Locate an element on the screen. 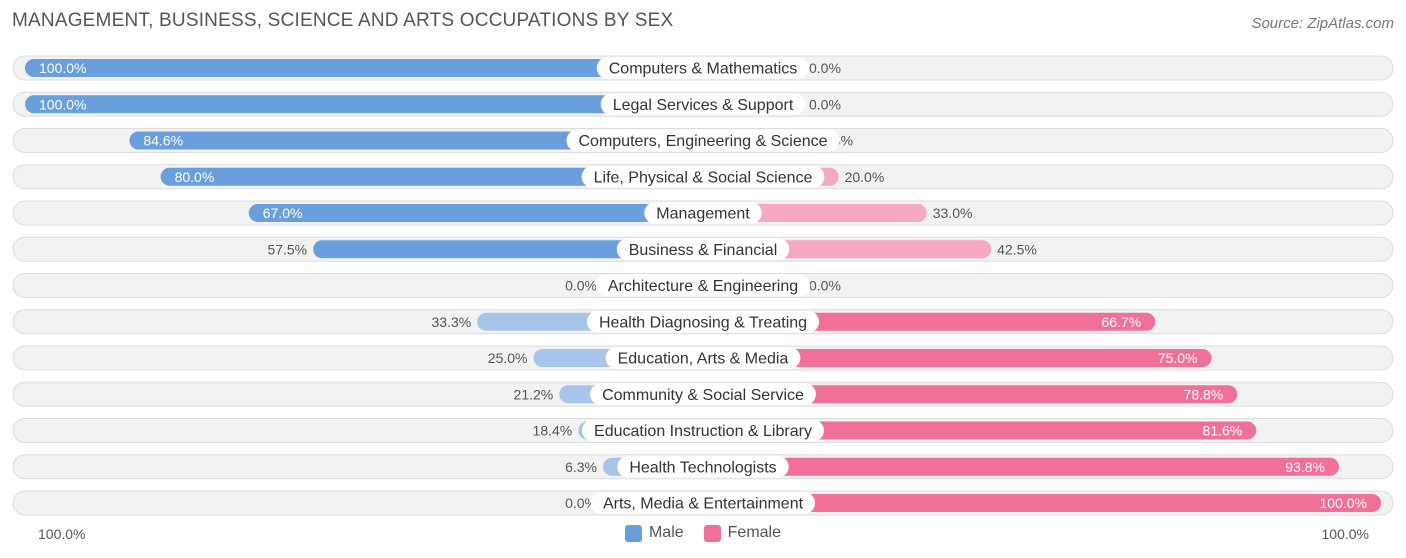 The height and width of the screenshot is (558, 1406). female-value-label: 66.7% is located at coordinates (1122, 322).